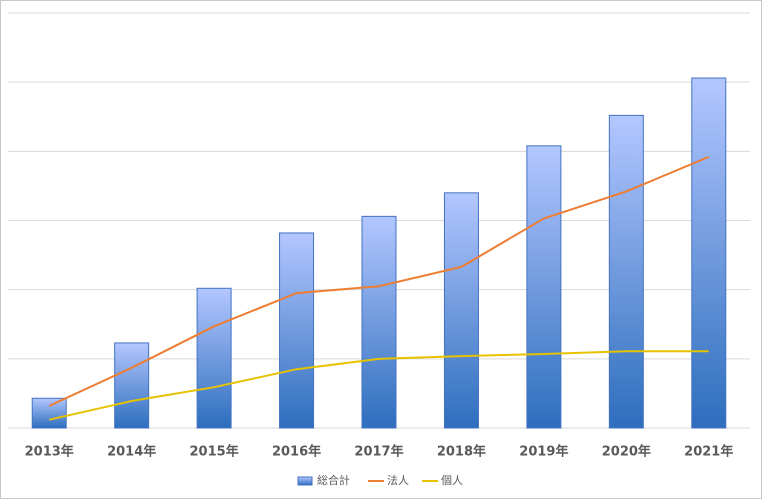 This screenshot has width=762, height=499. What do you see at coordinates (214, 452) in the screenshot?
I see `x-tick-label: 2015年` at bounding box center [214, 452].